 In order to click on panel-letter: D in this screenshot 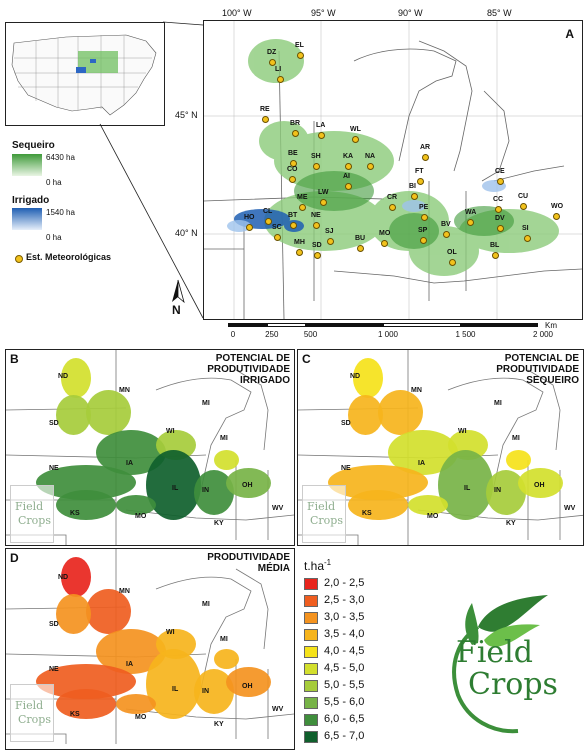, I will do `click(14, 558)`.